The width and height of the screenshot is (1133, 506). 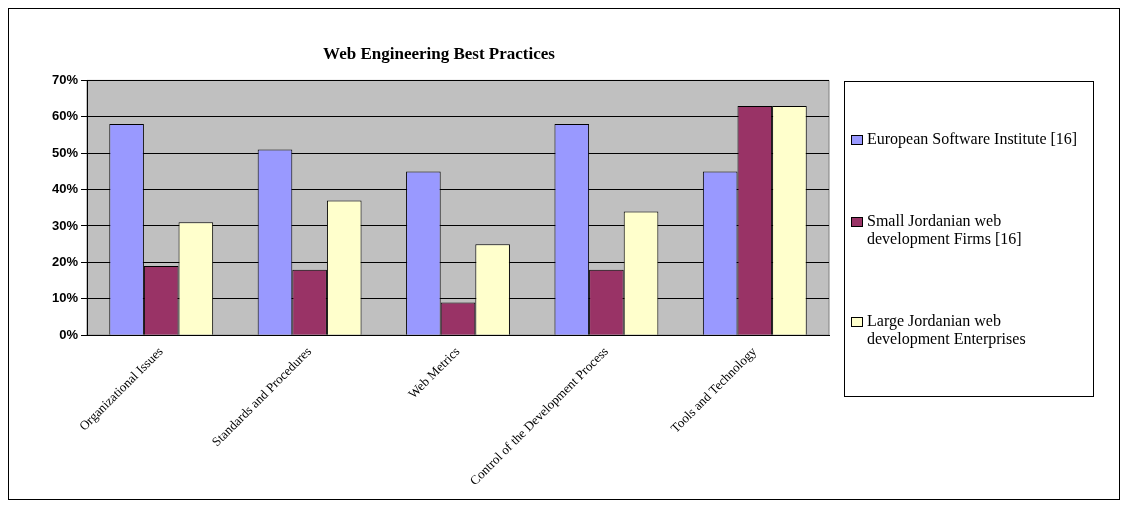 I want to click on y-tick-label: 10%, so click(x=65, y=298).